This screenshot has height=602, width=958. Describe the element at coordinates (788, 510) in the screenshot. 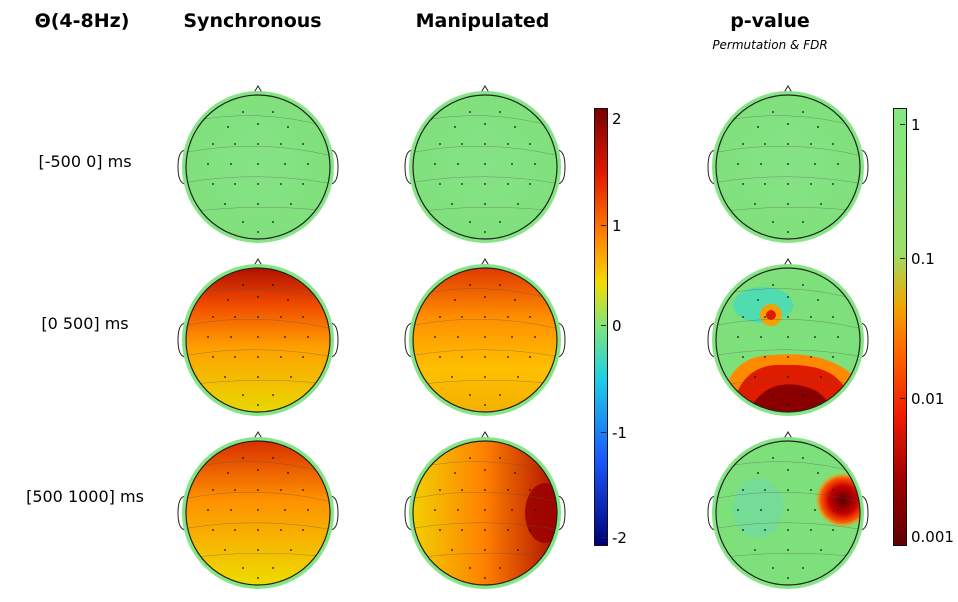

I see `head-pvalue-late` at that location.